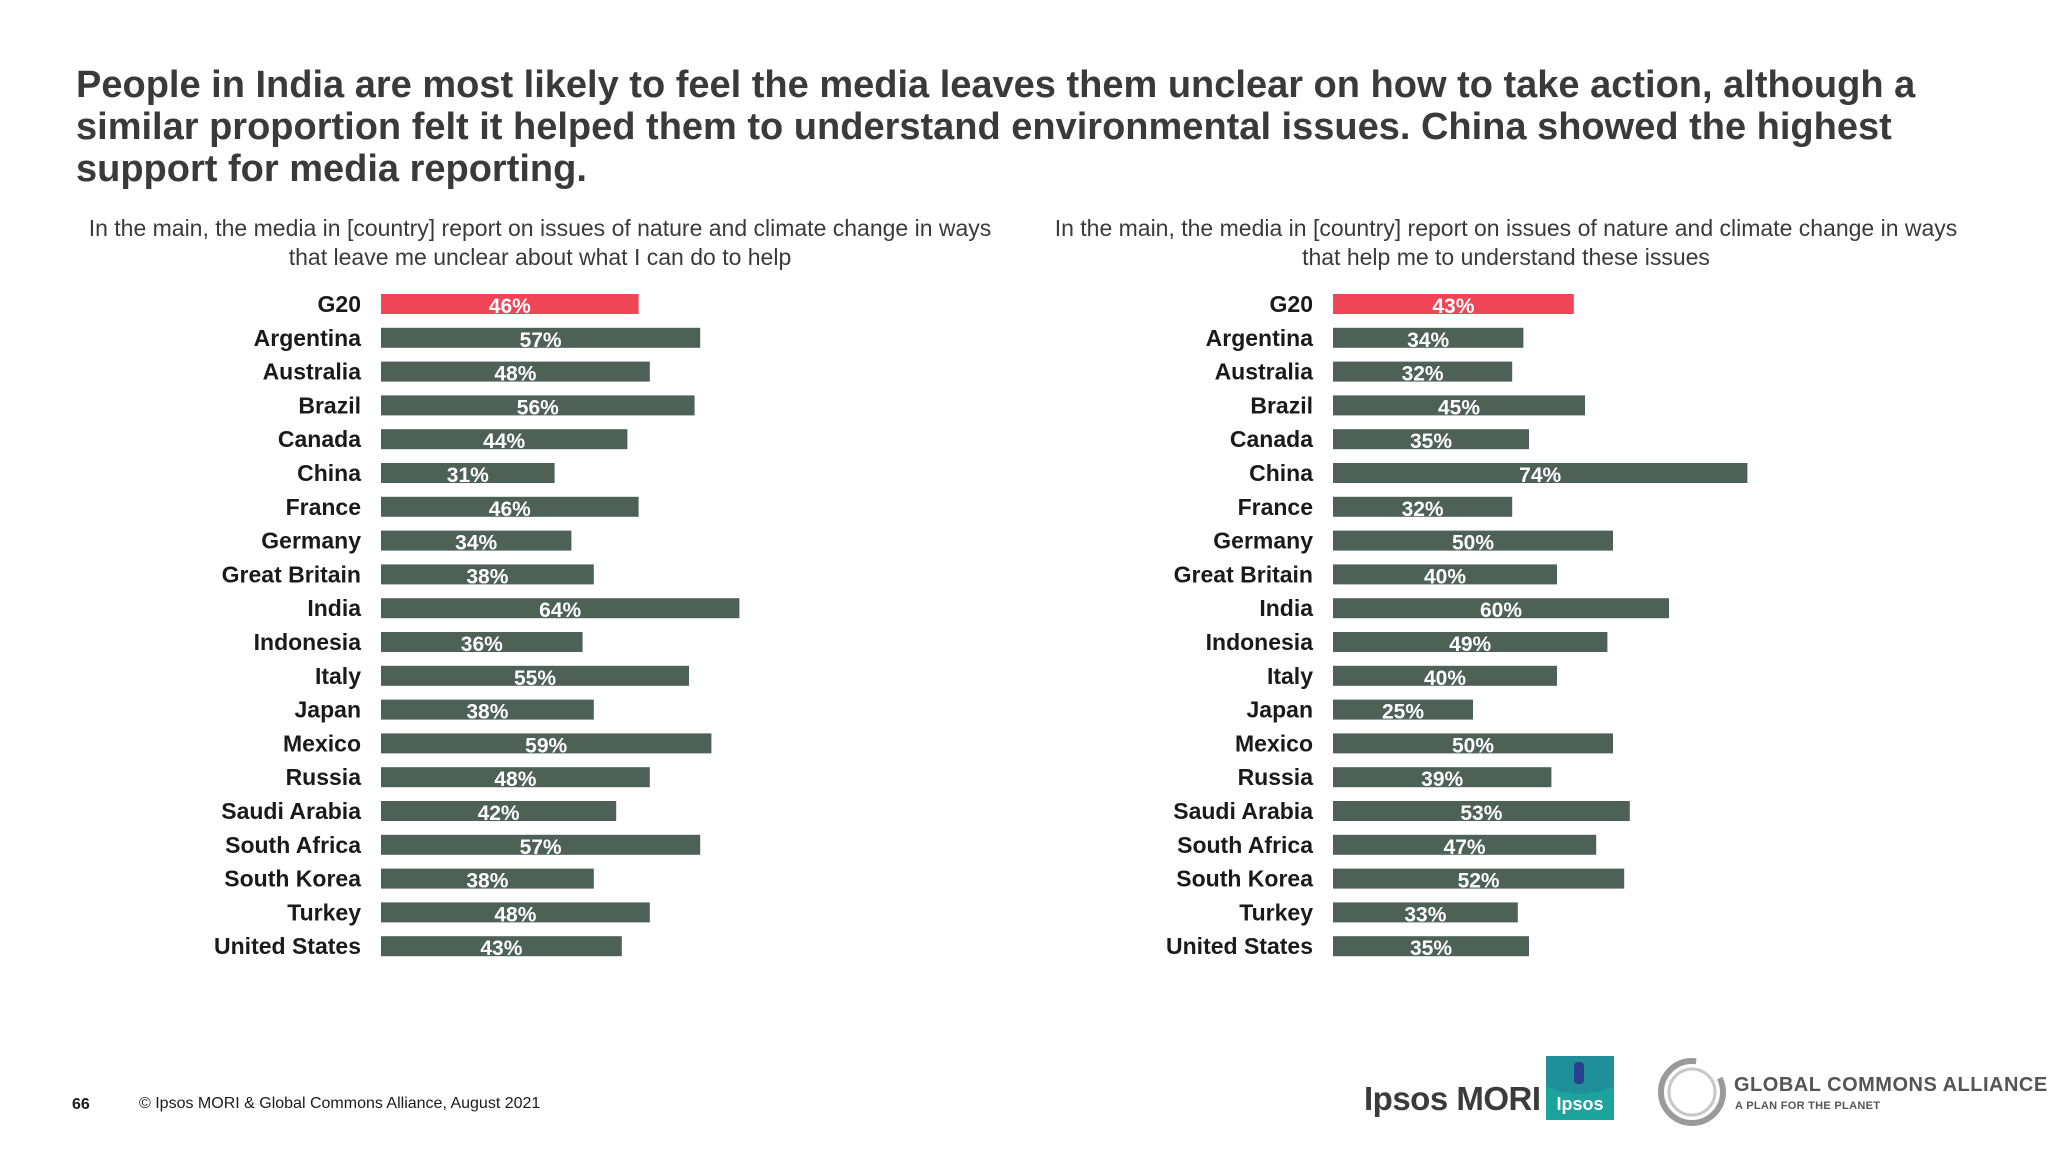 The width and height of the screenshot is (2048, 1152). I want to click on page-number: 66, so click(81, 1104).